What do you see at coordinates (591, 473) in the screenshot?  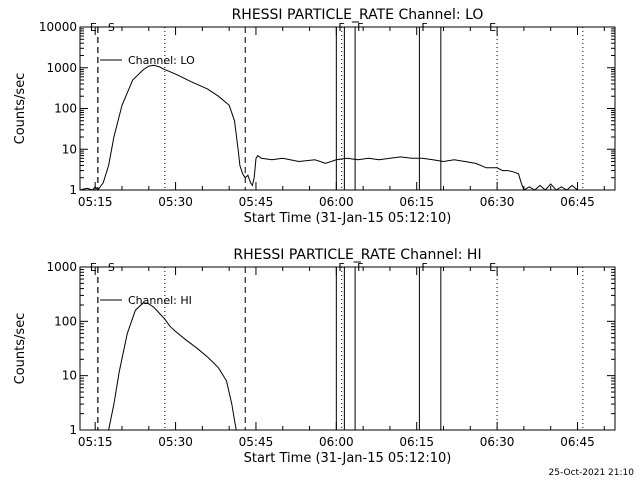 I see `footer-date: 25-Oct-2021 21:10` at bounding box center [591, 473].